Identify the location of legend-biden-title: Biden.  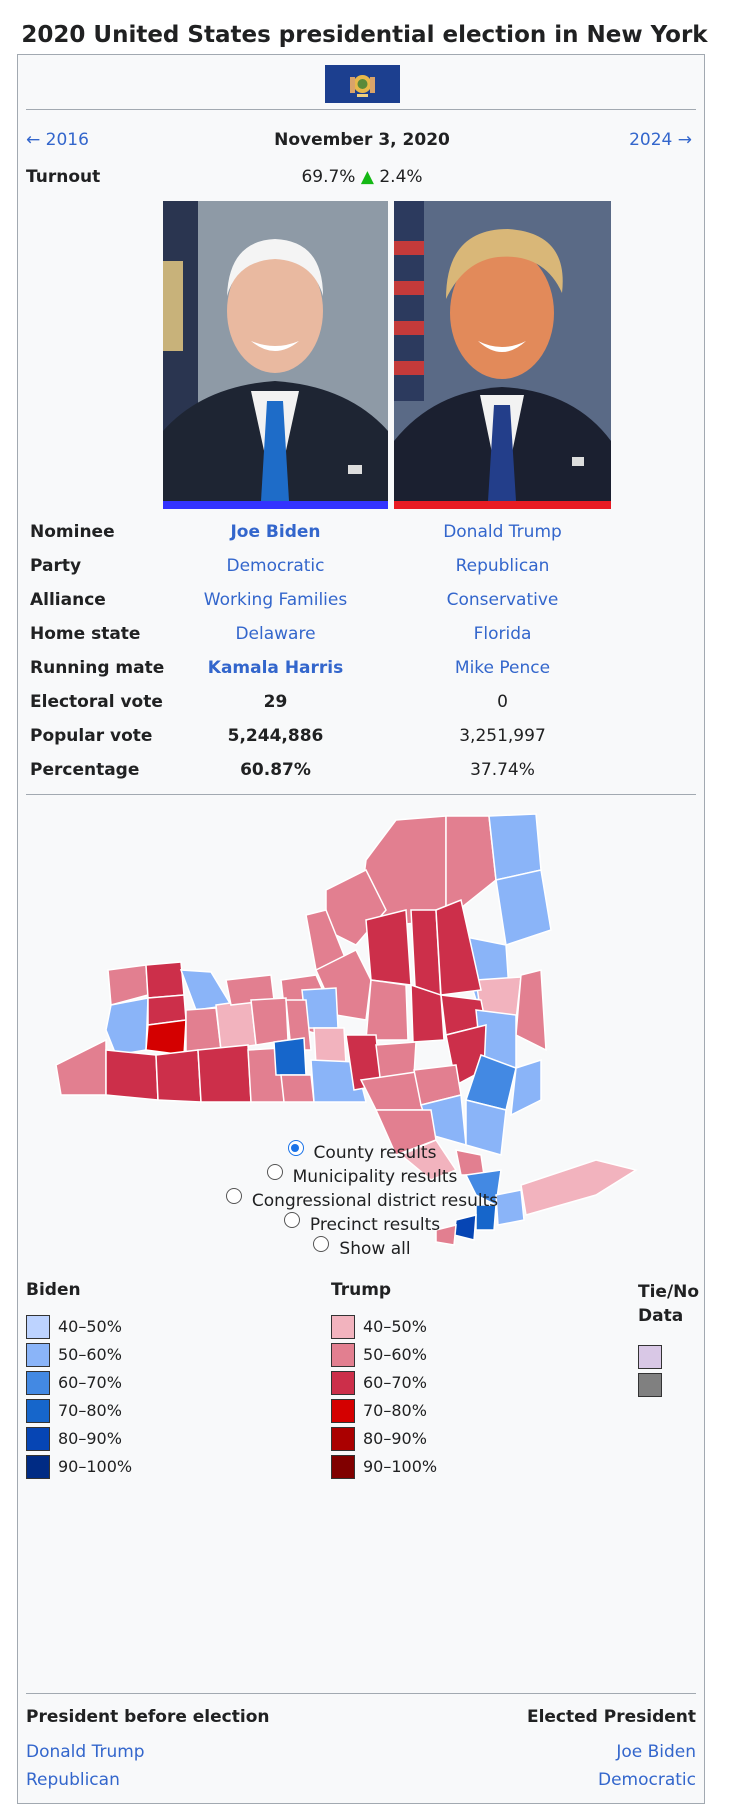
(53, 1290).